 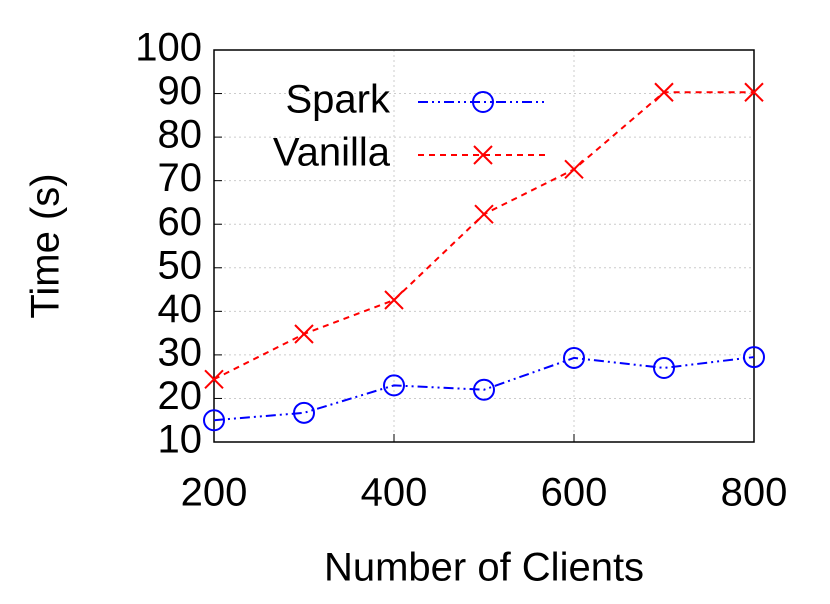 What do you see at coordinates (180, 309) in the screenshot?
I see `y-tick-label: 40` at bounding box center [180, 309].